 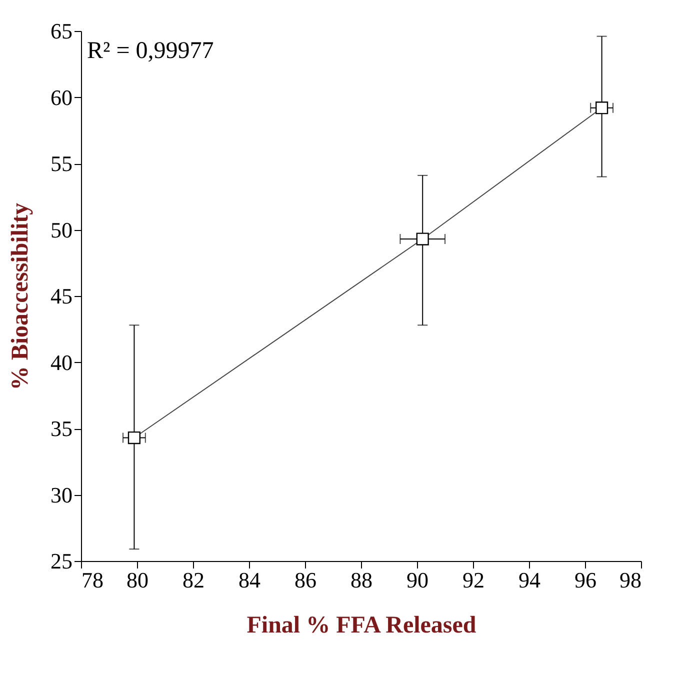 I want to click on x-tick-label: 96, so click(x=585, y=580).